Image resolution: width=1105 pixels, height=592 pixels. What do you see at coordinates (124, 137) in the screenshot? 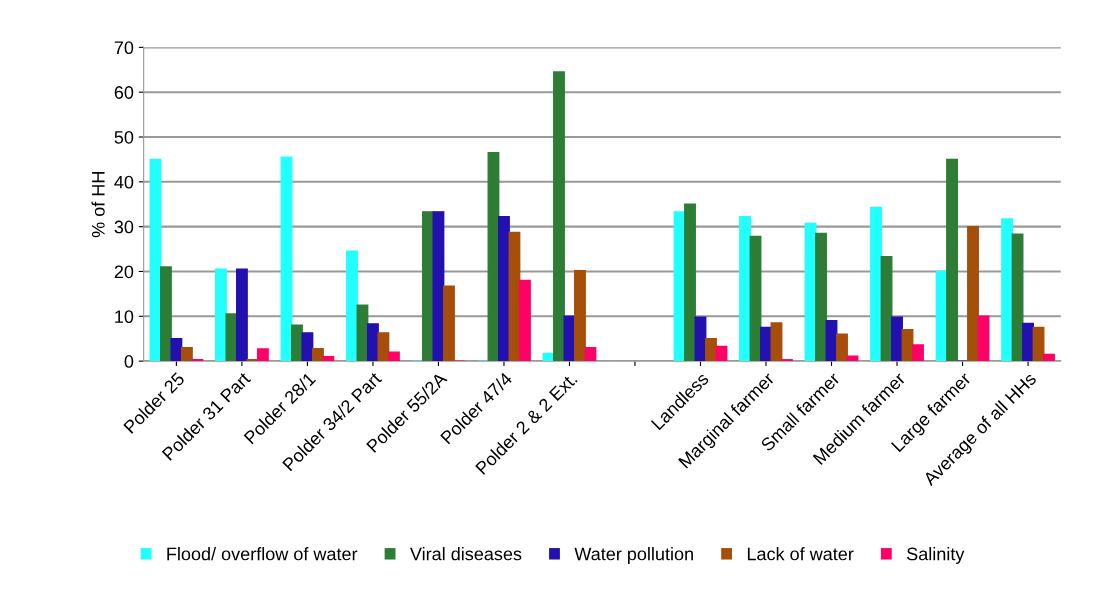
I see `y-tick-label: 50` at bounding box center [124, 137].